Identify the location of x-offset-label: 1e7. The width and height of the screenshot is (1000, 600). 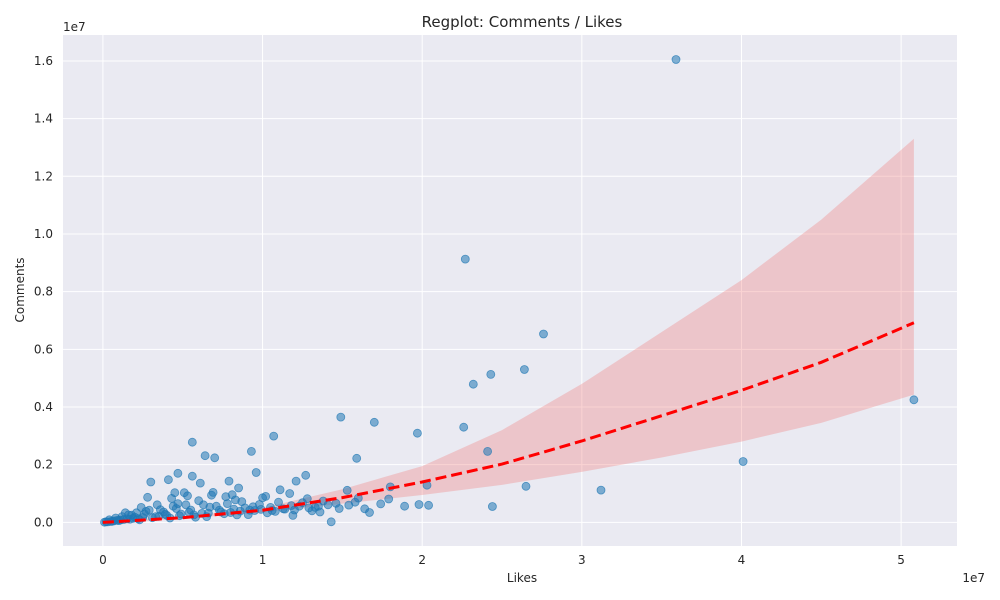
(973, 578).